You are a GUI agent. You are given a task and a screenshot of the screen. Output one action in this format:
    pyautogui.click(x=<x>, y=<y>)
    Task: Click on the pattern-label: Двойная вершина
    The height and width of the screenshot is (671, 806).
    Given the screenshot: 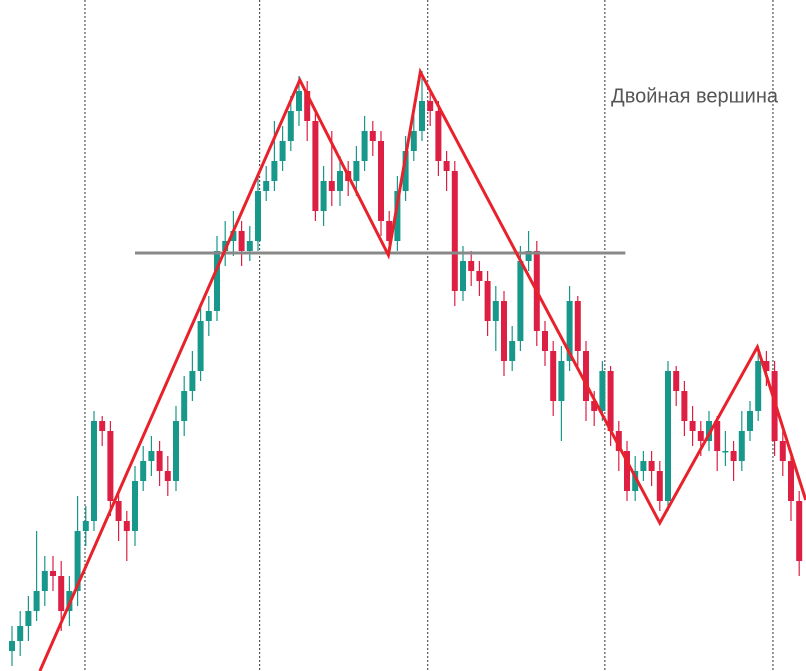 What is the action you would take?
    pyautogui.click(x=695, y=96)
    